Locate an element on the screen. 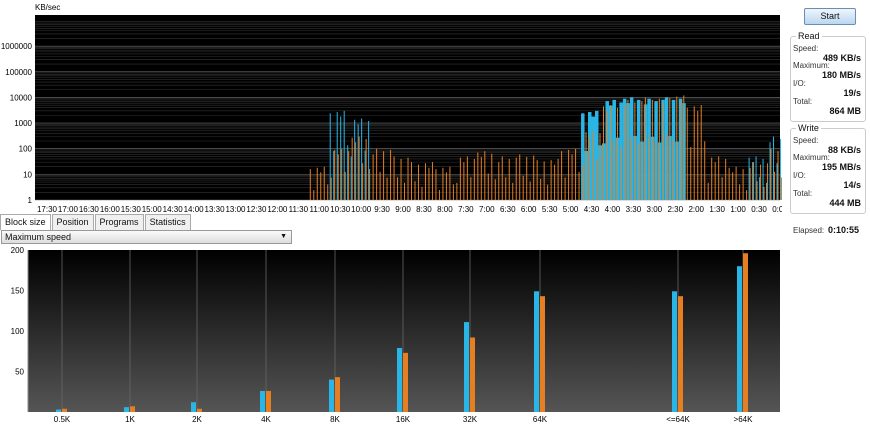  read-io: 19/s is located at coordinates (852, 93).